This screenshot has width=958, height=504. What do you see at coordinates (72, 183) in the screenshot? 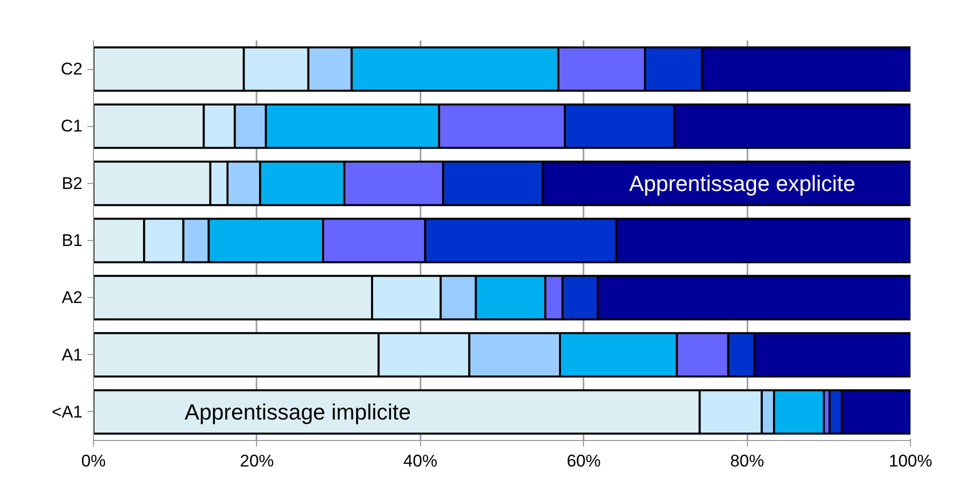
I see `y-tick-label: B2` at bounding box center [72, 183].